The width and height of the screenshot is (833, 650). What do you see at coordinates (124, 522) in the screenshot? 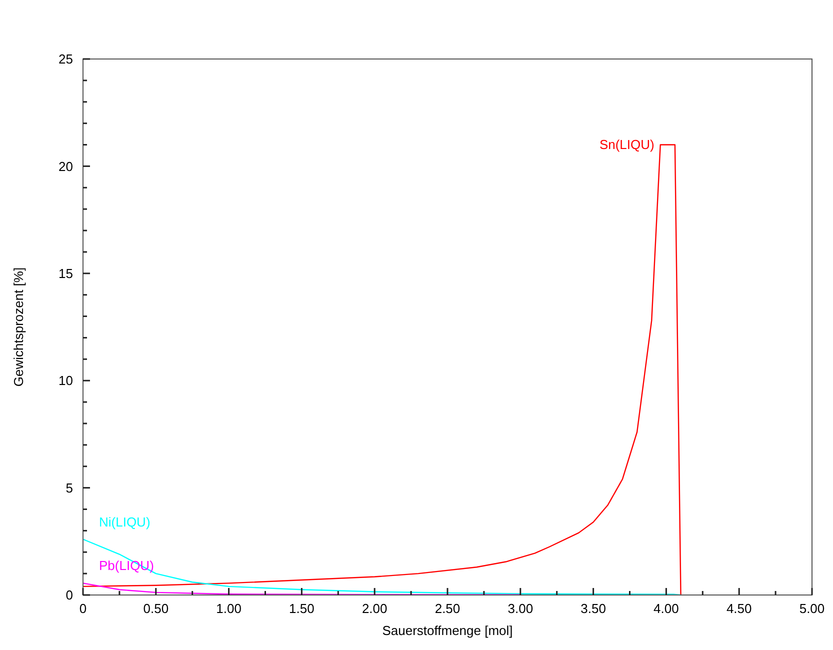
I see `series-label: Ni(LIQU)` at bounding box center [124, 522].